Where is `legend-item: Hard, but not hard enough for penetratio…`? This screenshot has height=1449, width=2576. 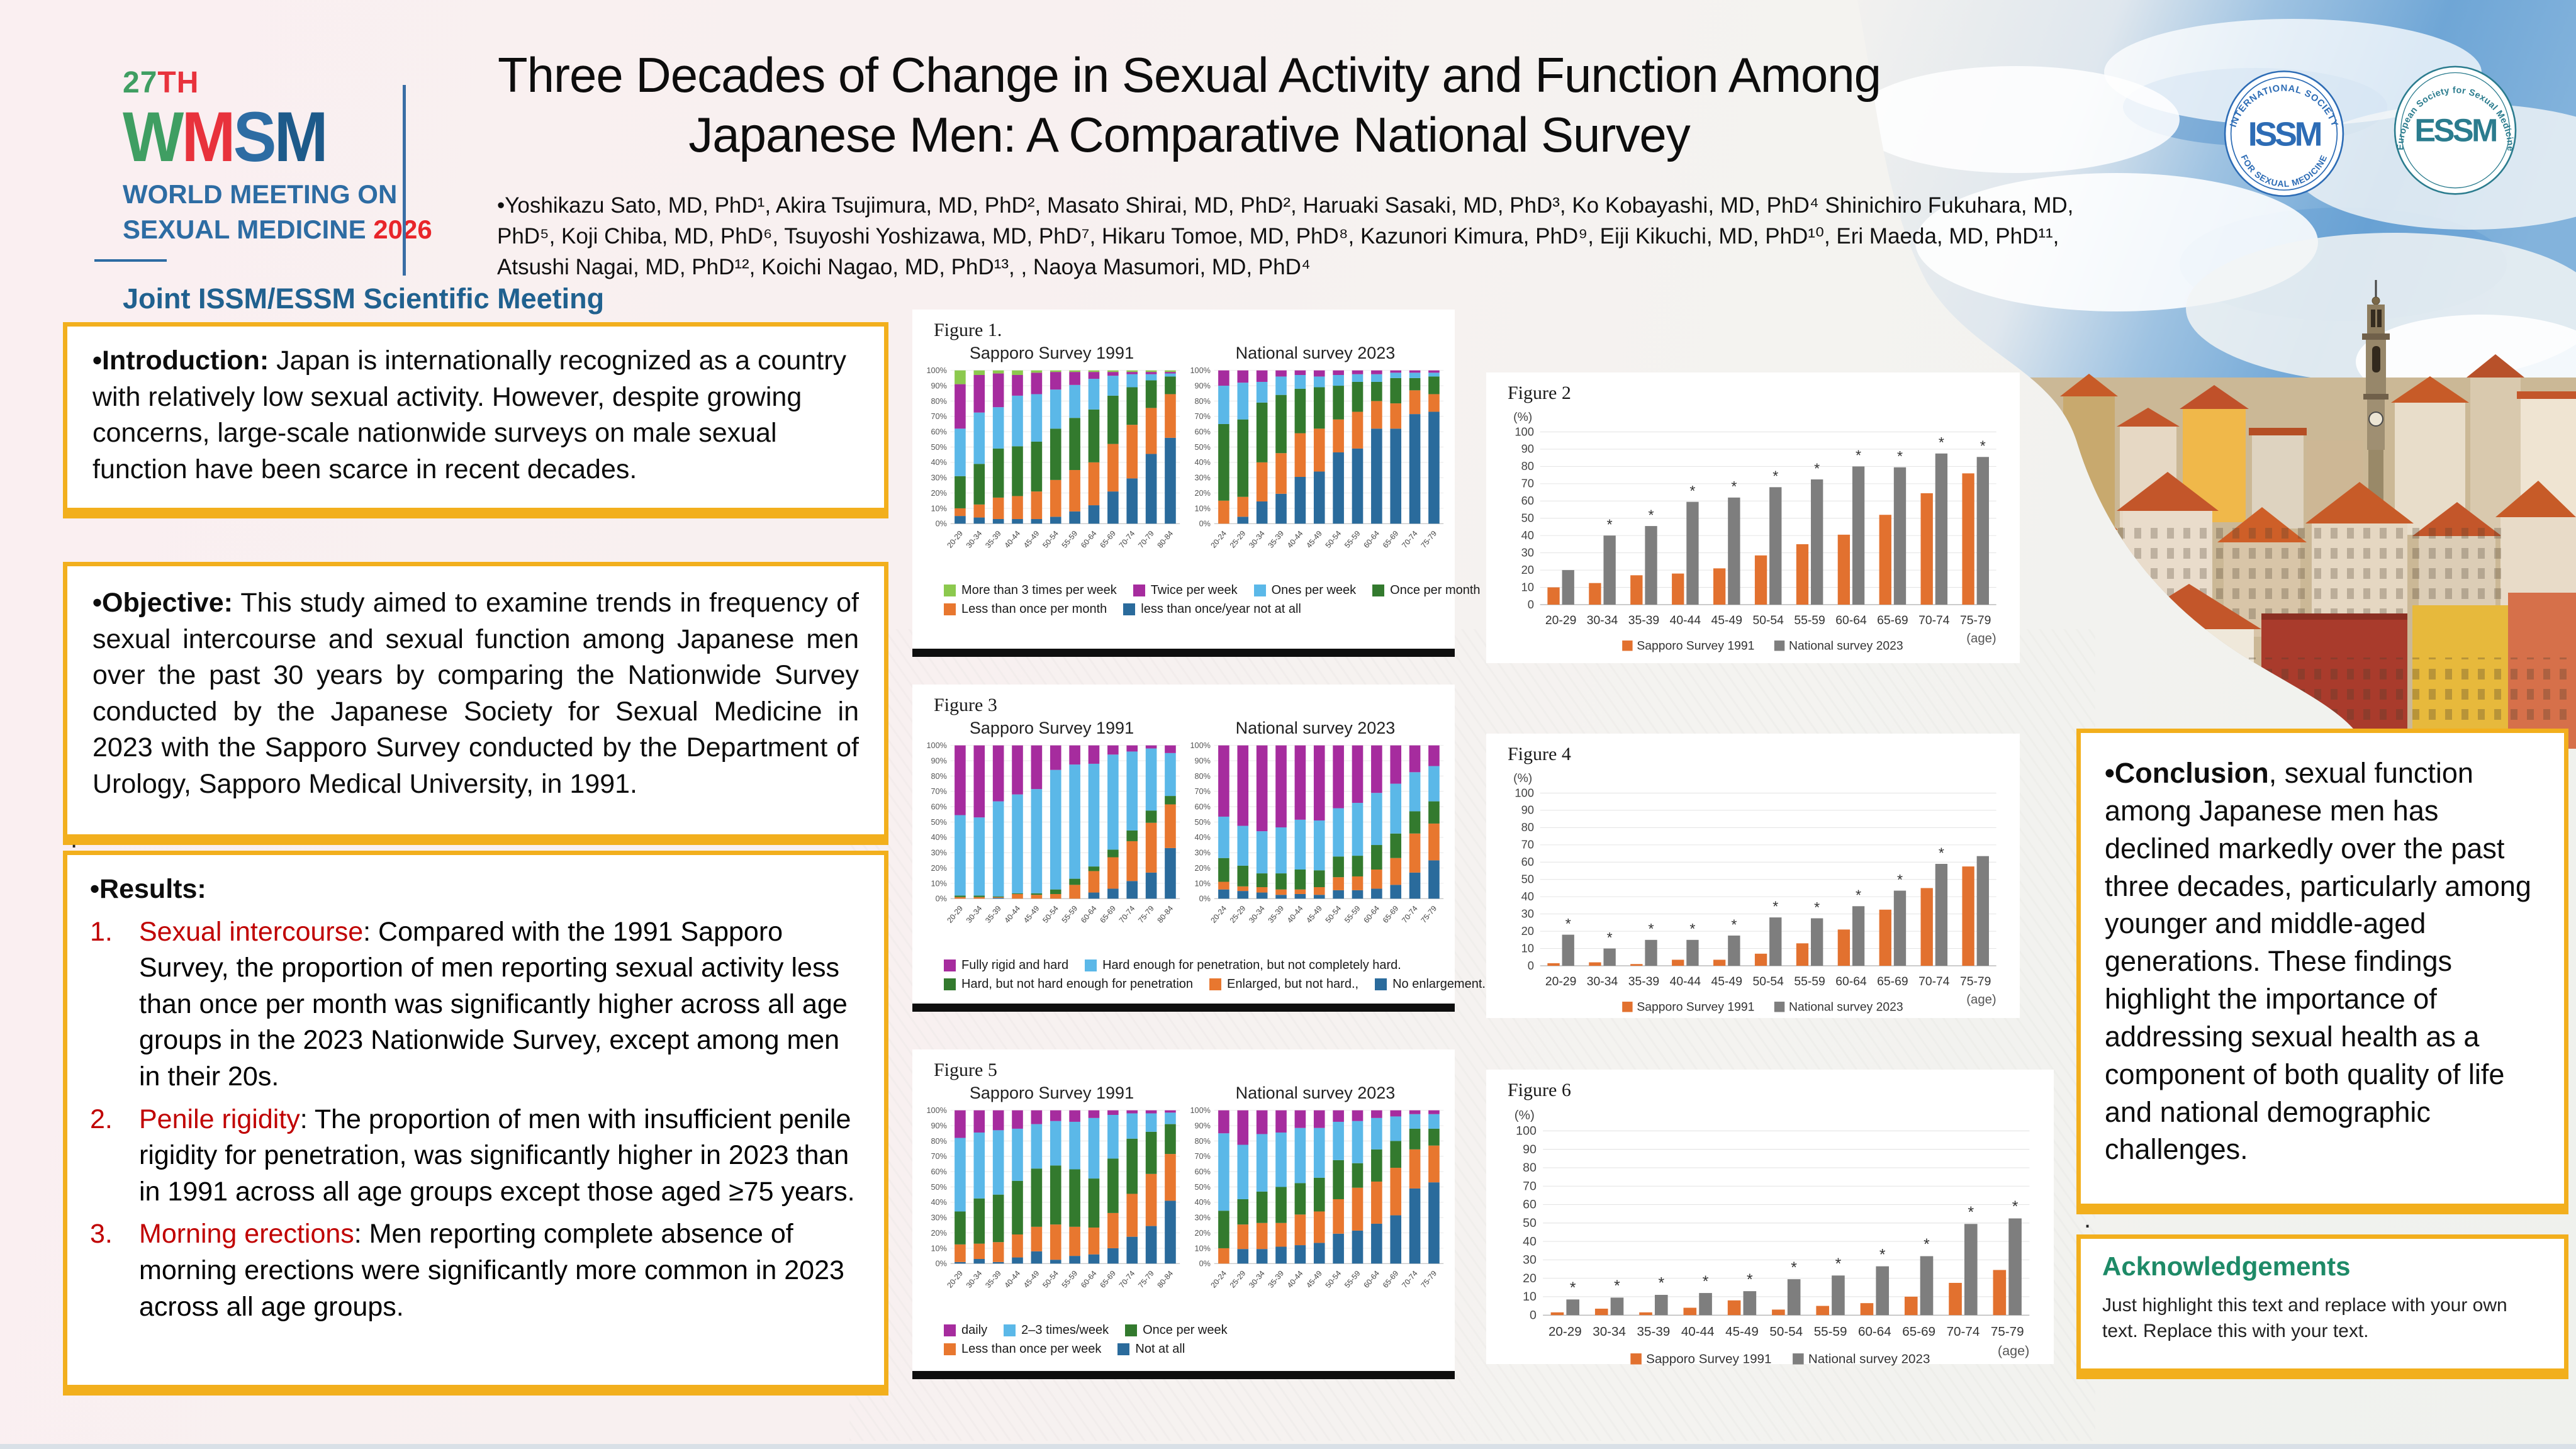
legend-item: Hard, but not hard enough for penetratio… is located at coordinates (1068, 984).